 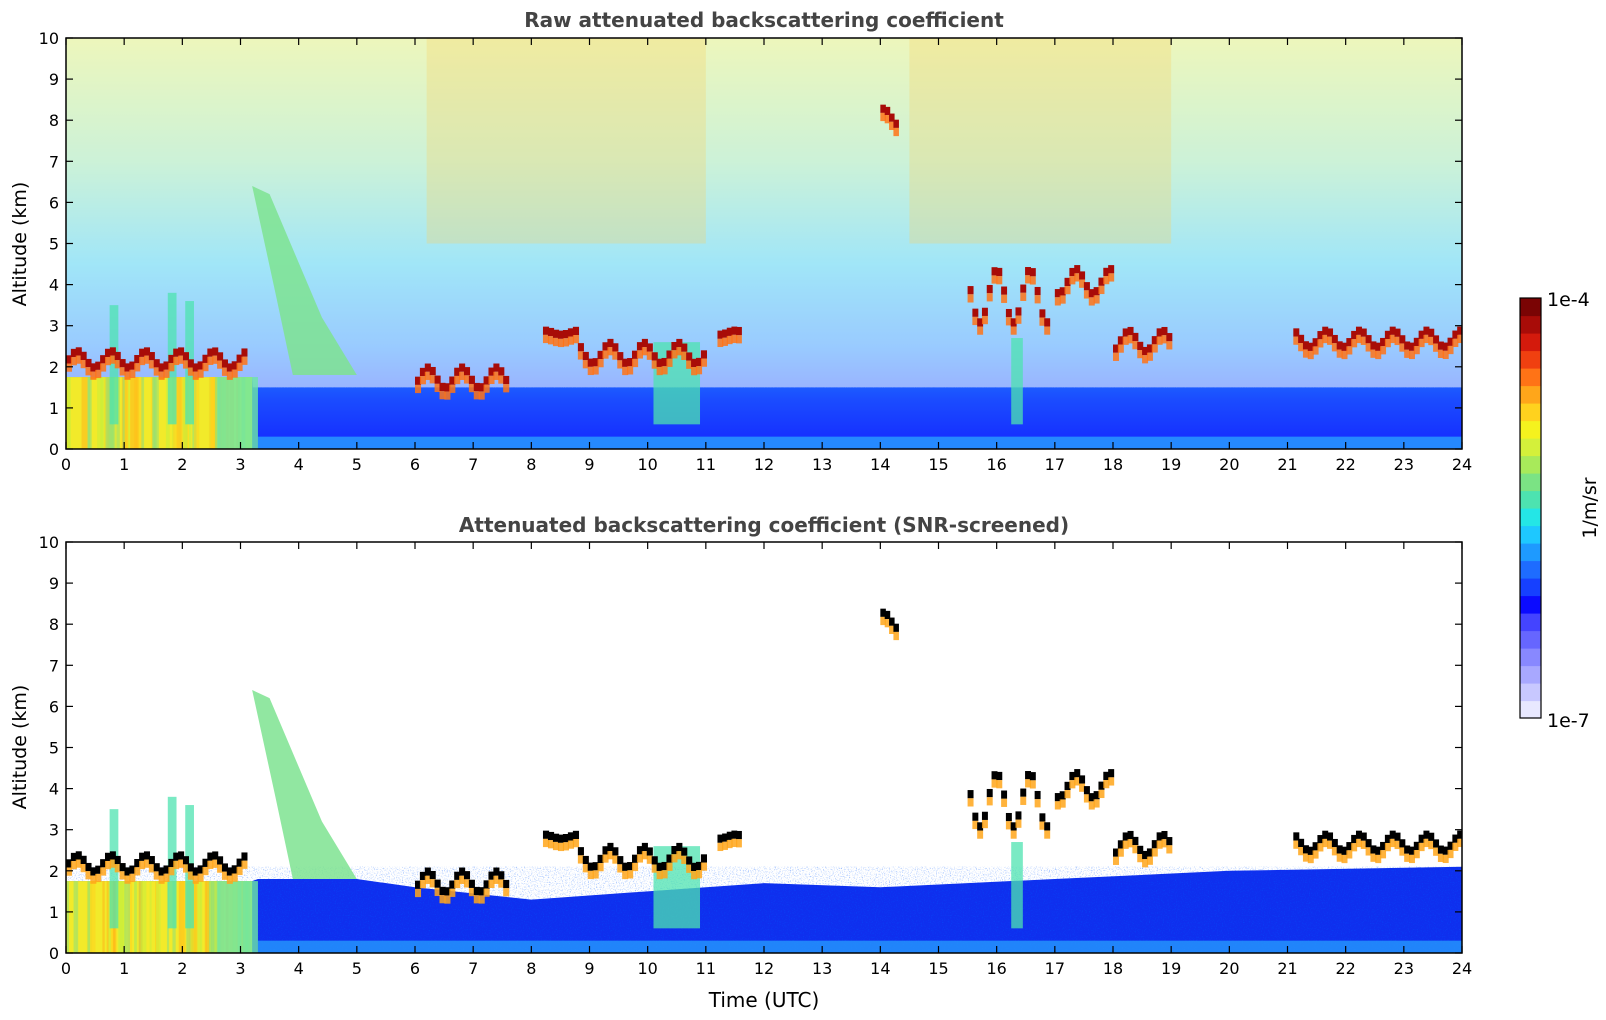 What do you see at coordinates (66, 968) in the screenshot?
I see `x-tick-label: 0` at bounding box center [66, 968].